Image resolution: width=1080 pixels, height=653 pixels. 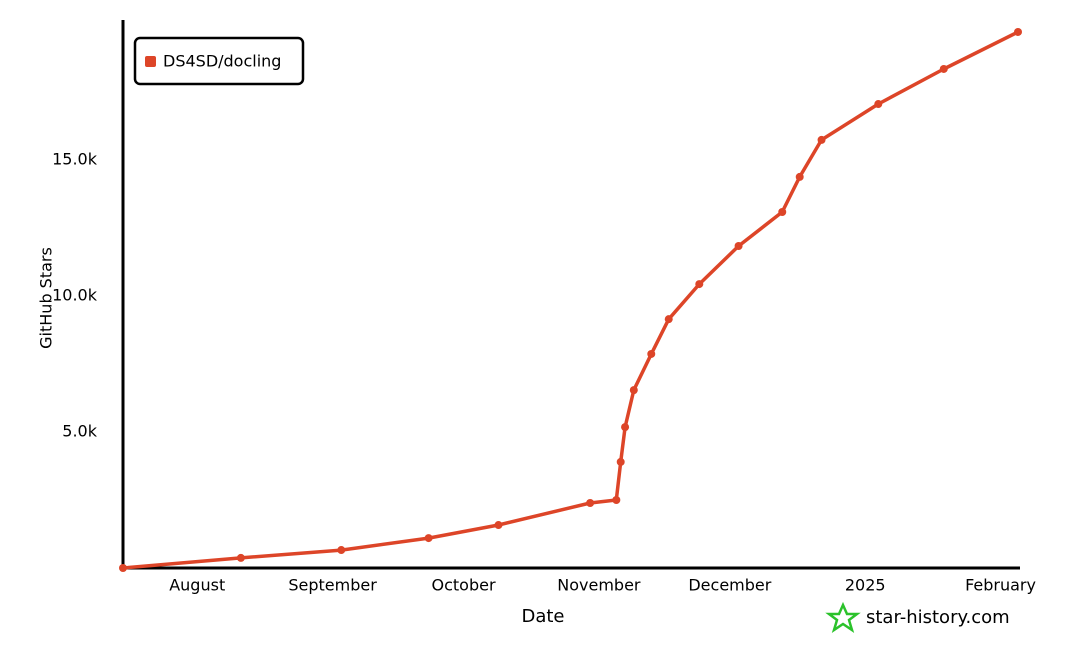 What do you see at coordinates (843, 617) in the screenshot?
I see `watermark-icon` at bounding box center [843, 617].